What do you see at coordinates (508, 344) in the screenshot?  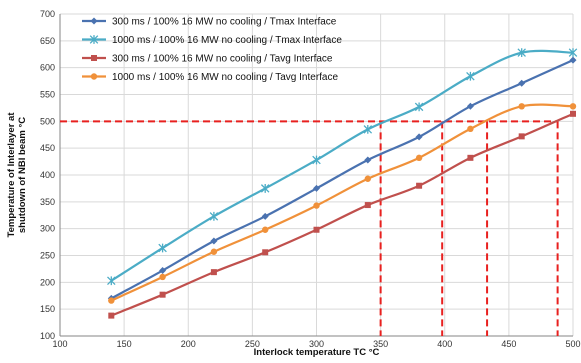 I see `x-tick-label: 450` at bounding box center [508, 344].